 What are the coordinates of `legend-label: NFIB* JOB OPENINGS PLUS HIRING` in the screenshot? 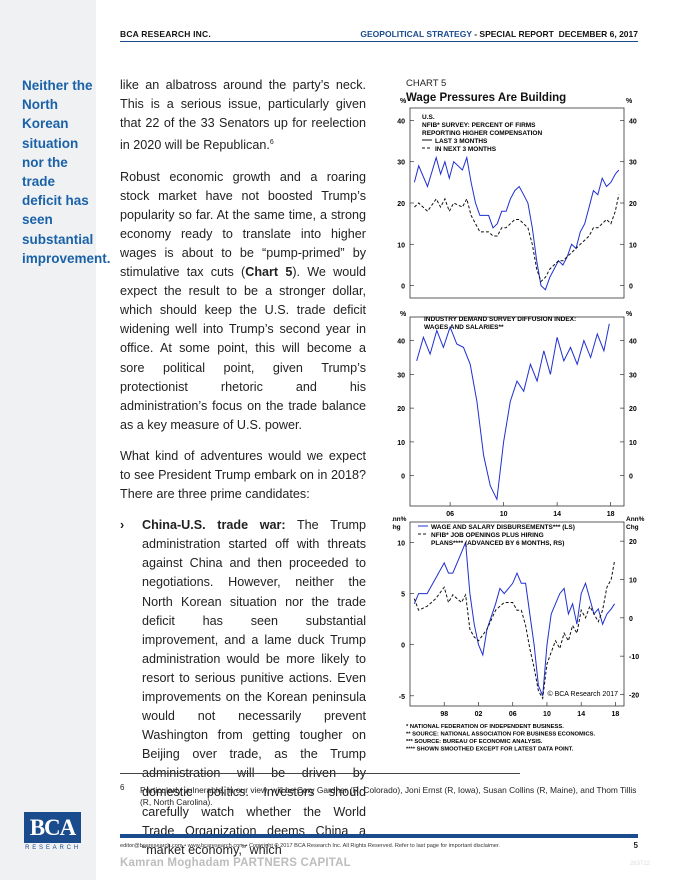 It's located at (487, 535).